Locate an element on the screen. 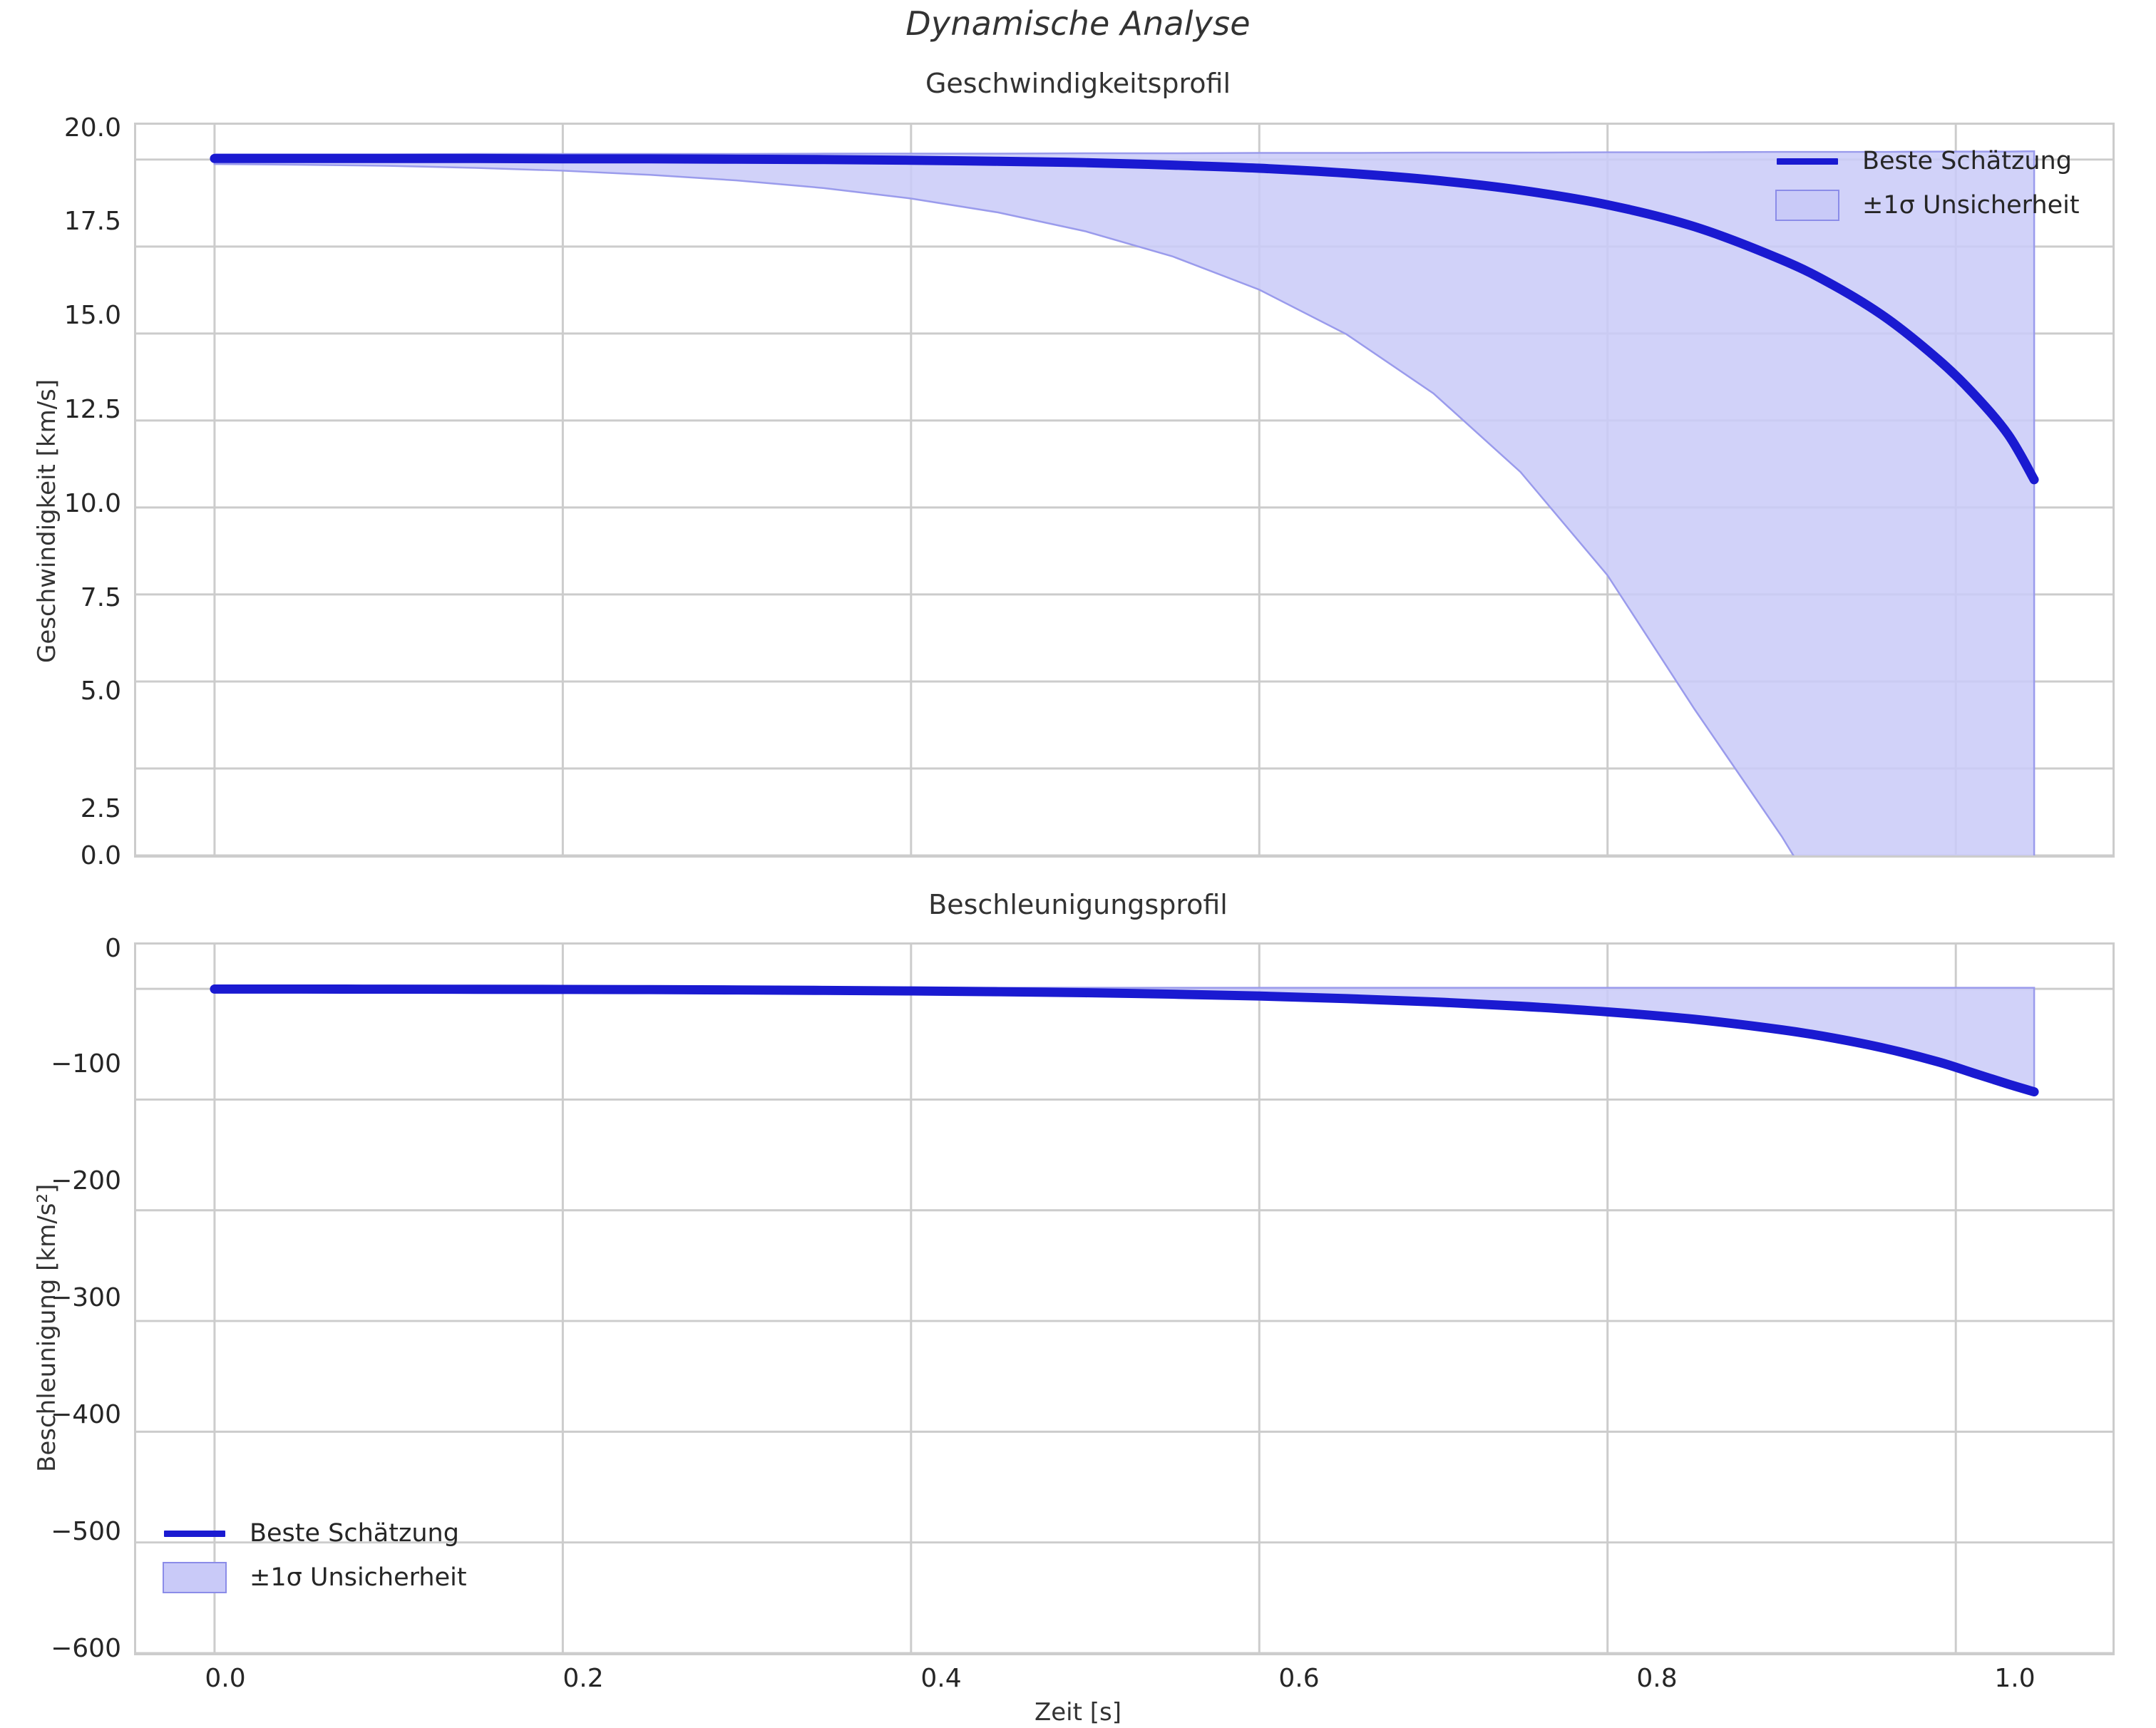 The height and width of the screenshot is (1728, 2156). y-tick-label: −400 is located at coordinates (86, 1414).